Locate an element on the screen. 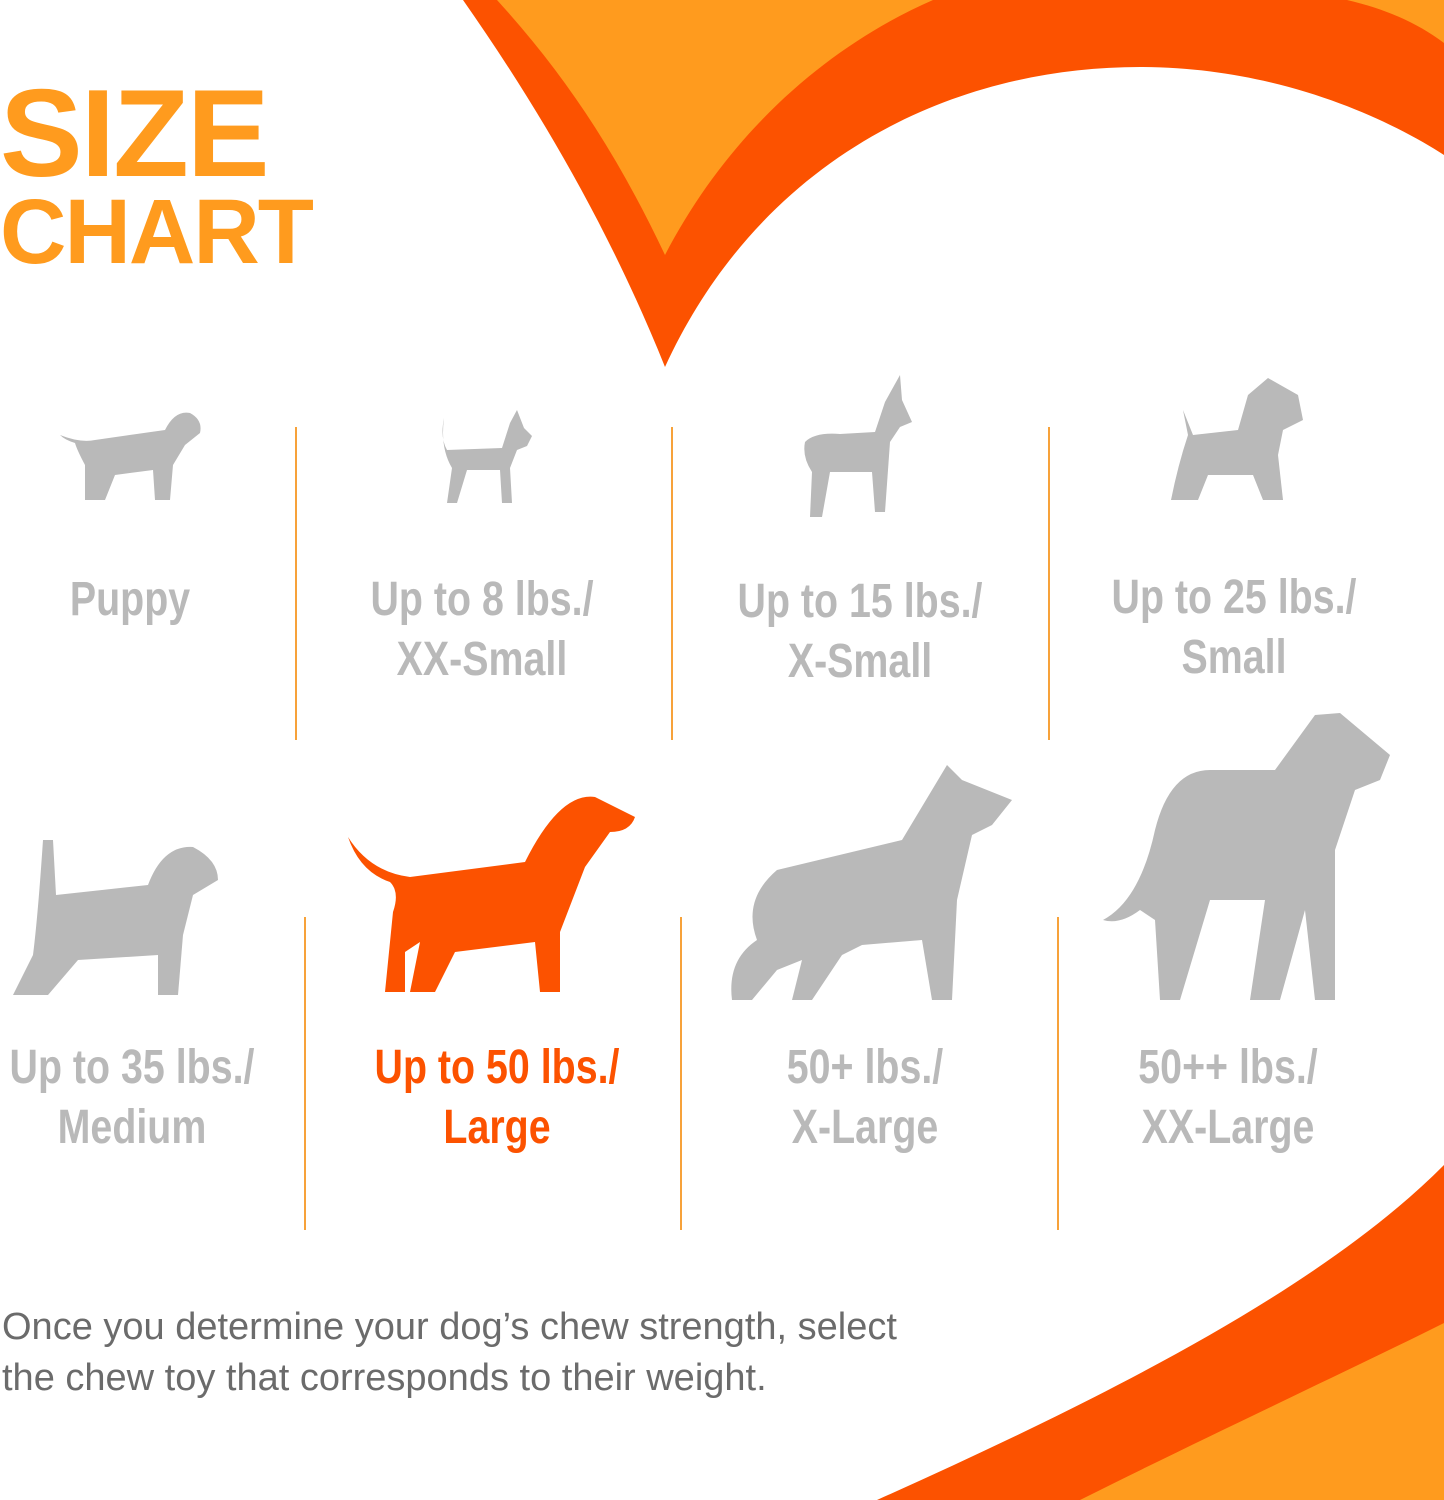 The height and width of the screenshot is (1500, 1444). size-label-x-small: Up to 15 lbs./ X-Small is located at coordinates (860, 632).